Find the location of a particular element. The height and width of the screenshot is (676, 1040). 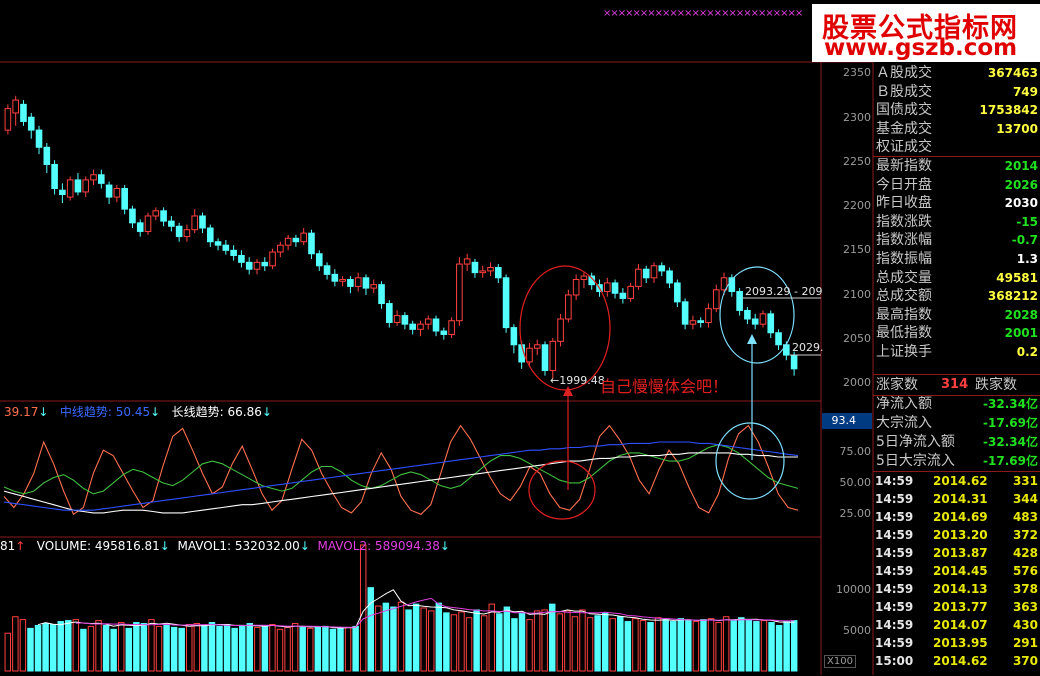

tick-row: 14:59 2013.77 363 is located at coordinates (956, 607).